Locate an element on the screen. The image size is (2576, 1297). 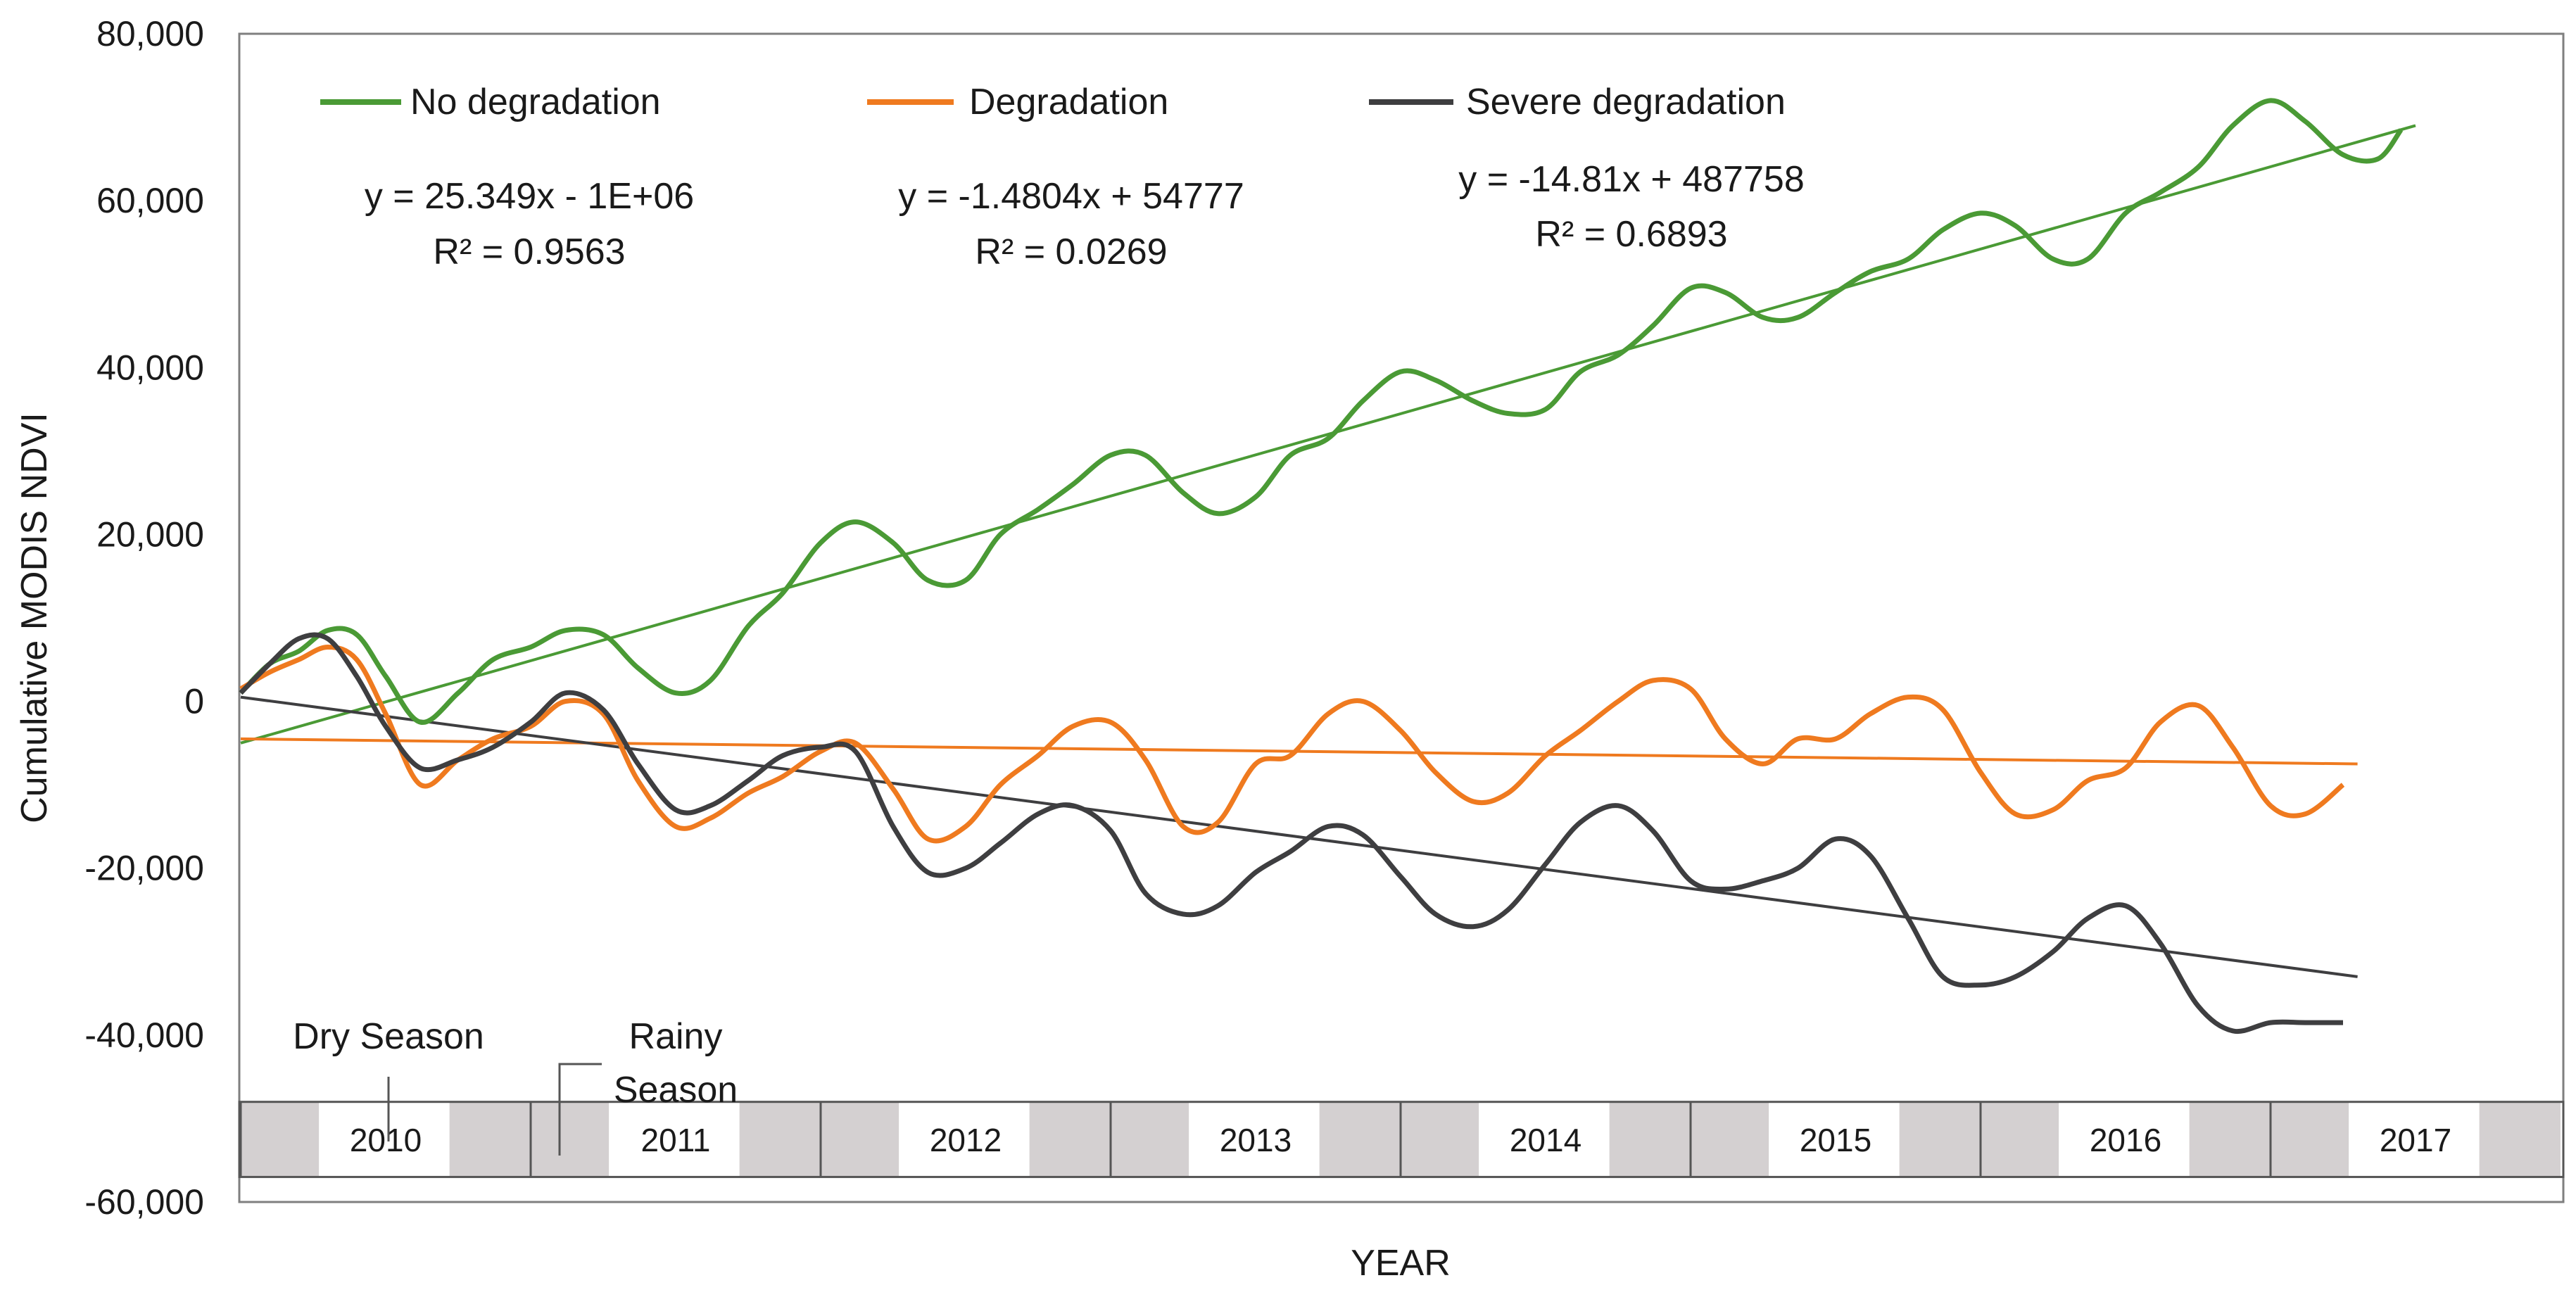
equation-severe-degradation: y = -14.81x + 487758 is located at coordinates (1631, 179).